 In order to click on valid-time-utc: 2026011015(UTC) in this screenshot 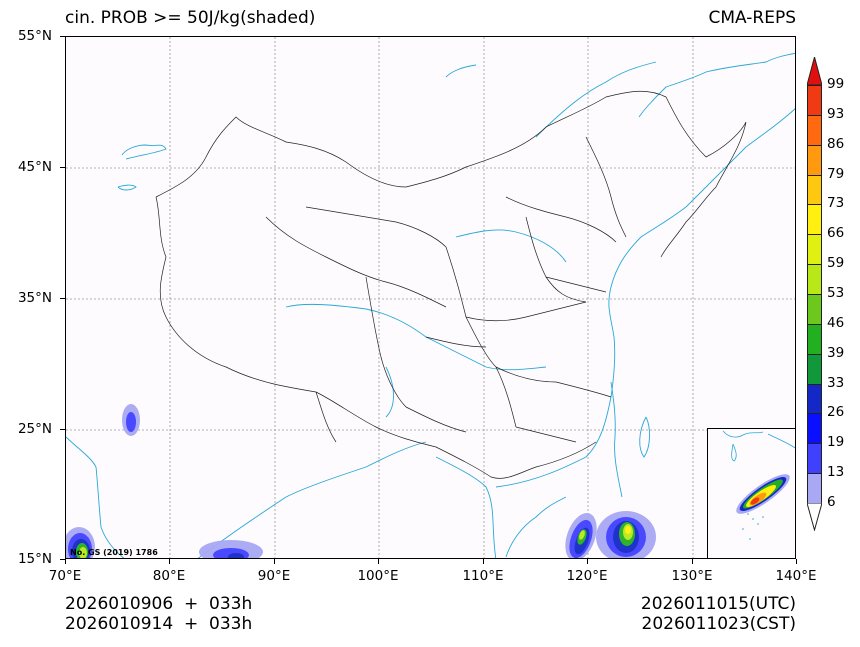, I will do `click(718, 604)`.